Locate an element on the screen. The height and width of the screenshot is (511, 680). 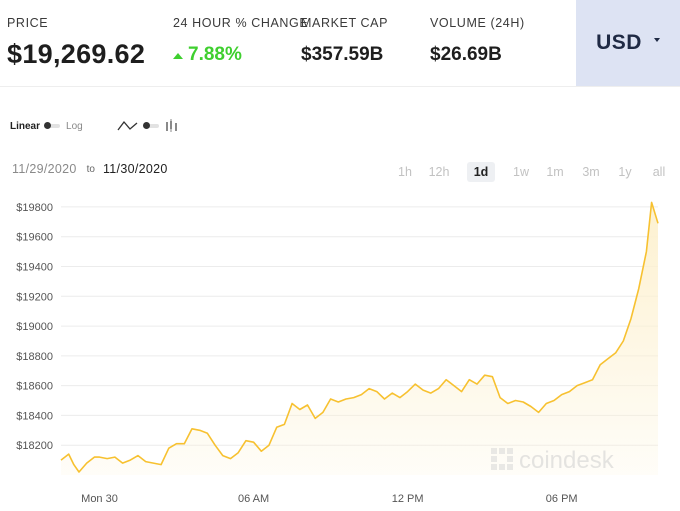
coindesk-logo: coindesk is located at coordinates (553, 460).